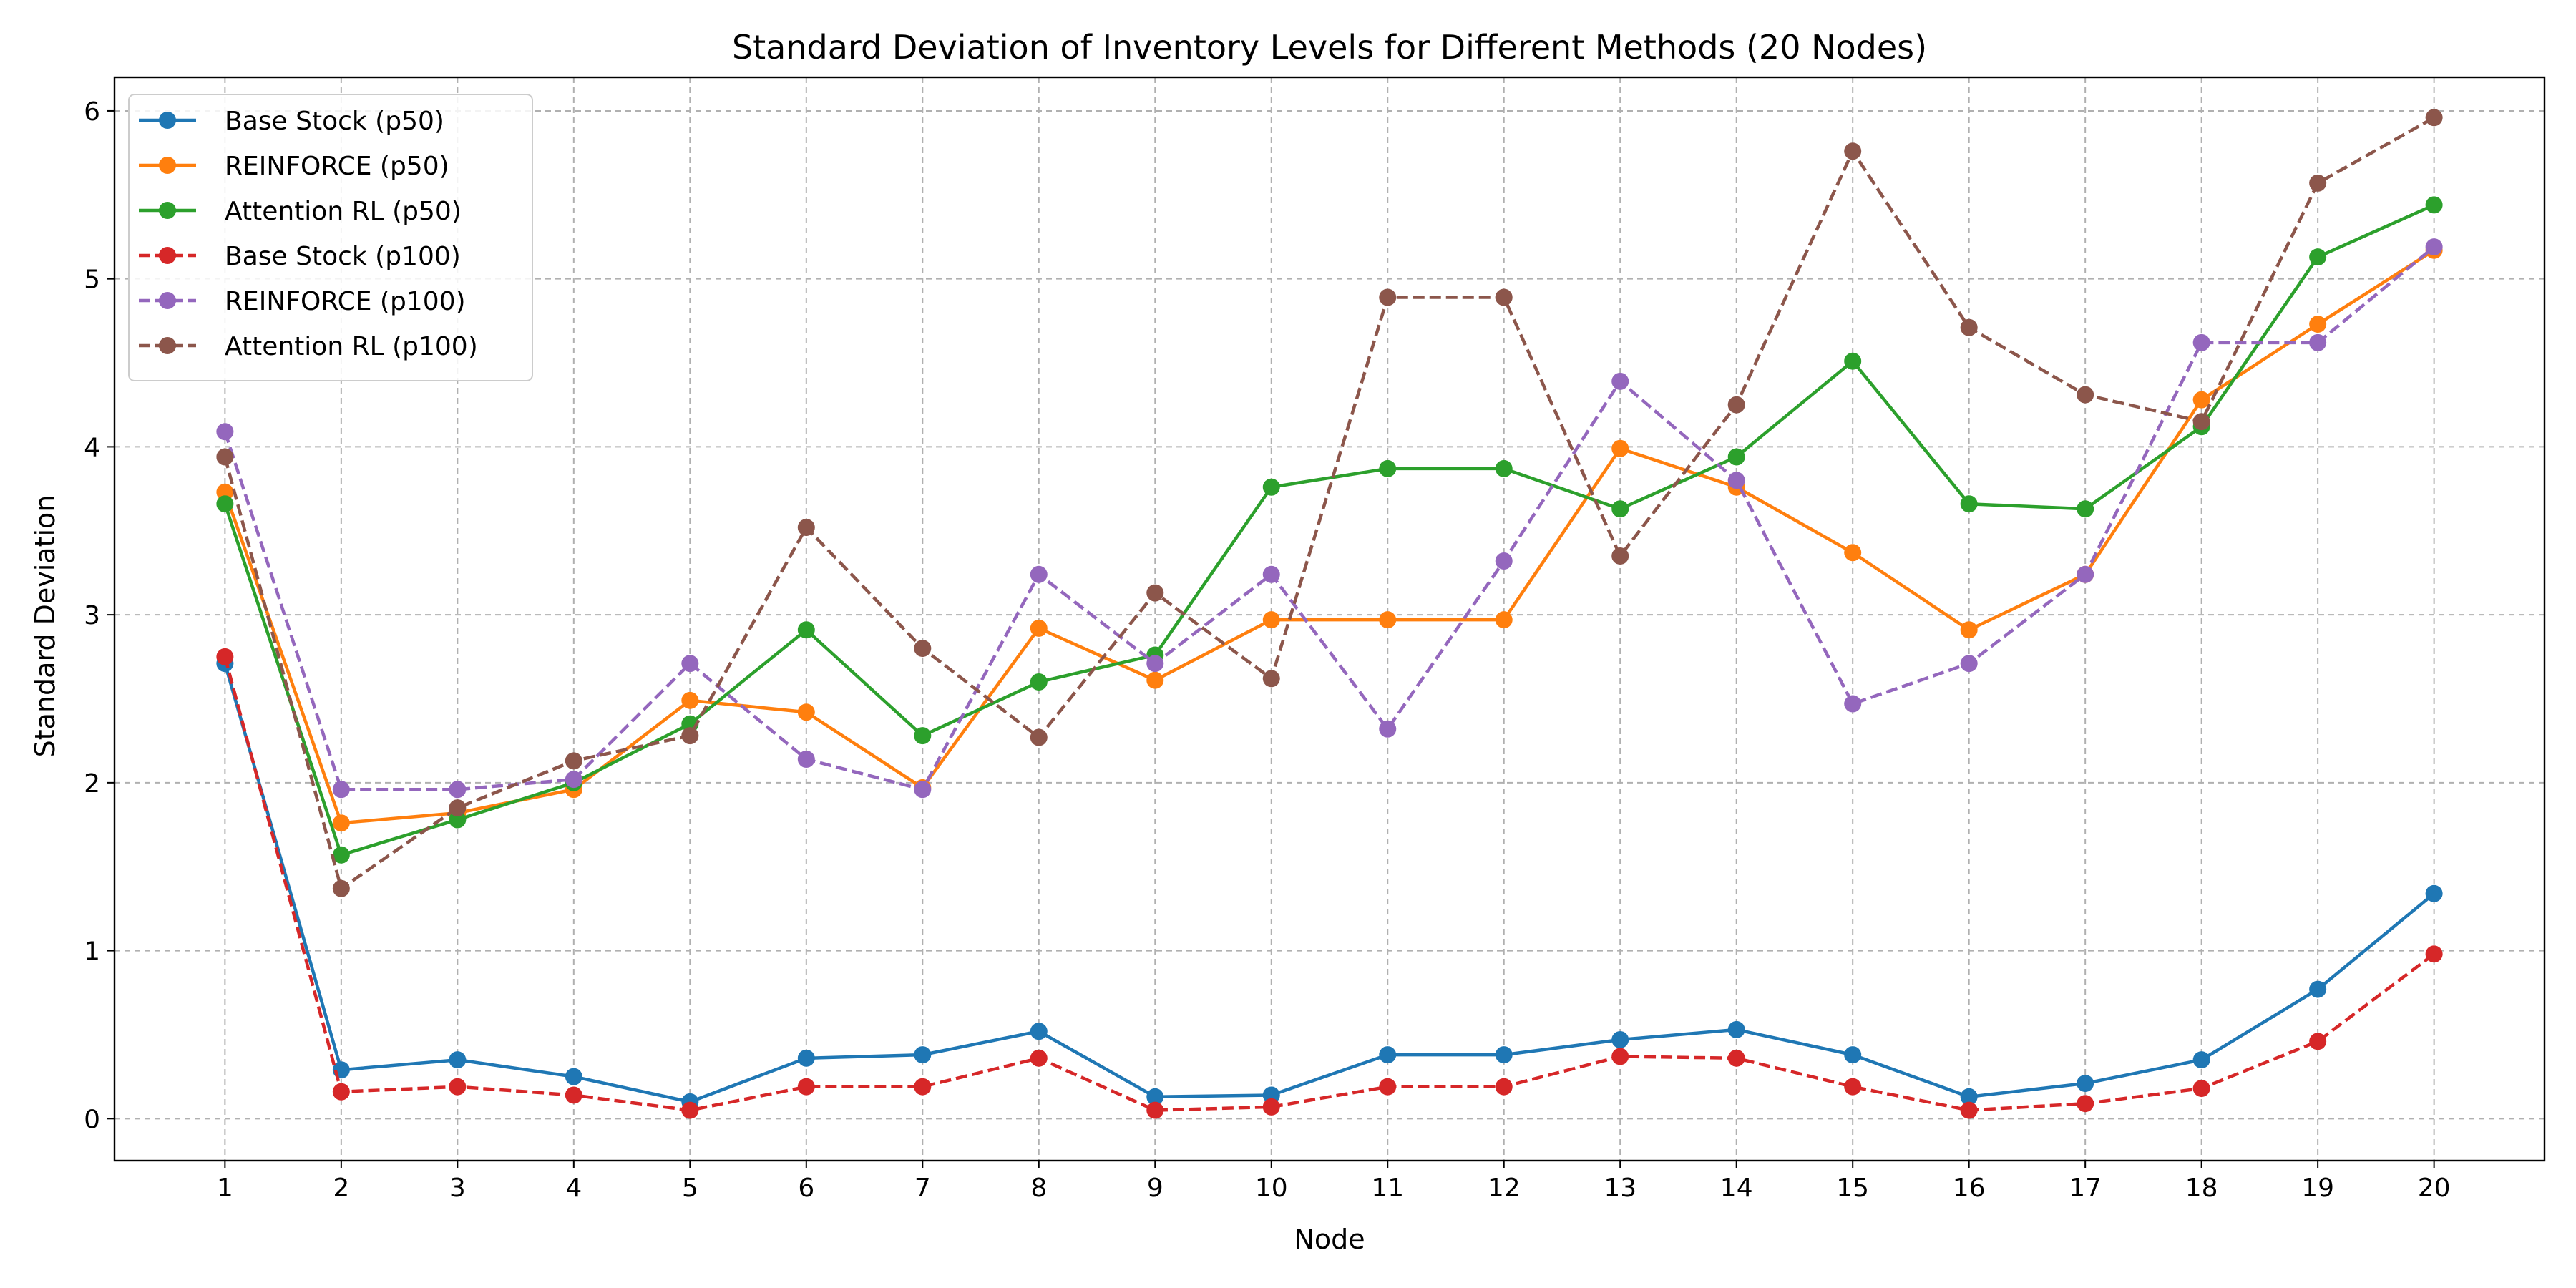 The height and width of the screenshot is (1288, 2576). What do you see at coordinates (92, 1119) in the screenshot?
I see `y-tick-label: 0` at bounding box center [92, 1119].